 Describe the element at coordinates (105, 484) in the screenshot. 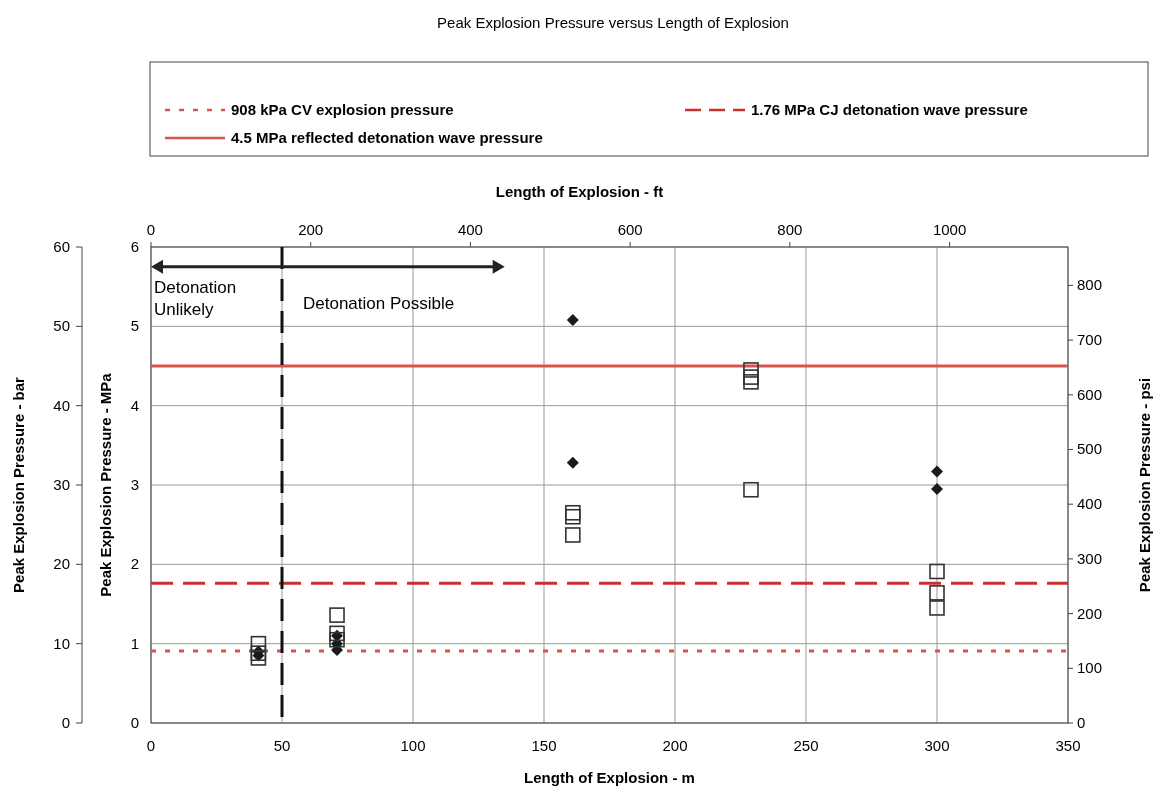

I see `y-axis-title: Peak Explosion Pressure - MPa` at that location.